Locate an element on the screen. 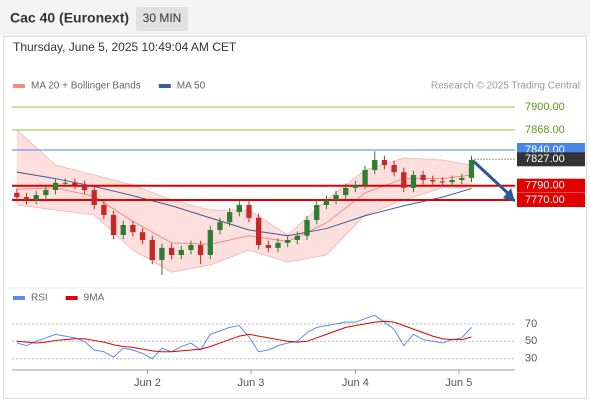  x-tick-label: Jun 3 is located at coordinates (250, 383).